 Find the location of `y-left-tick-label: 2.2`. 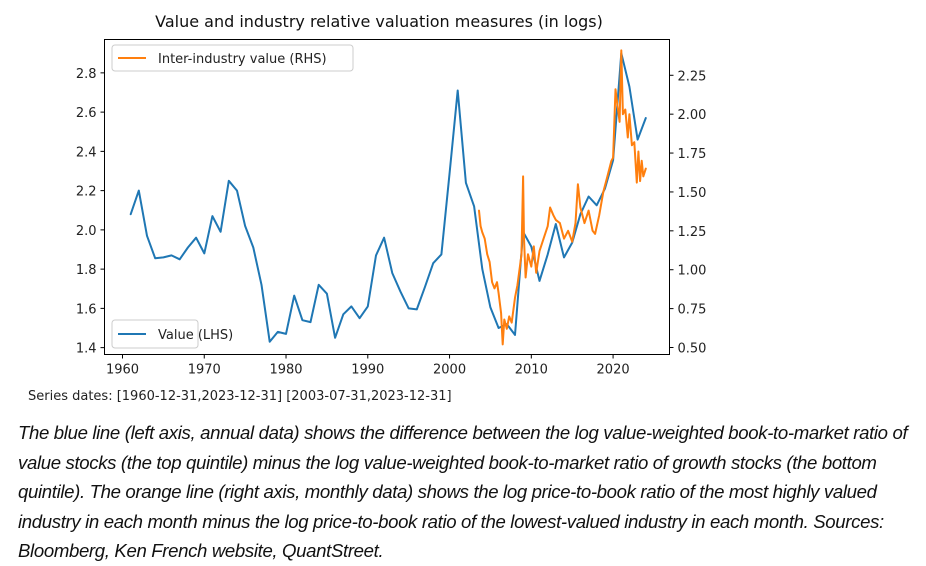

y-left-tick-label: 2.2 is located at coordinates (86, 192).